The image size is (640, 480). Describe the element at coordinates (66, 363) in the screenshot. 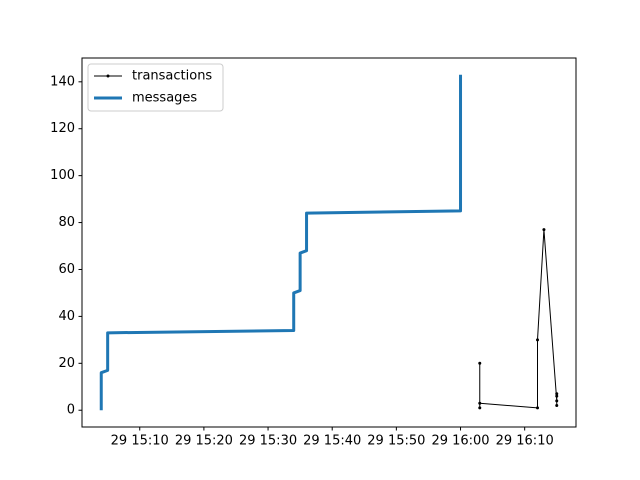

I see `y-tick-label: 20` at that location.